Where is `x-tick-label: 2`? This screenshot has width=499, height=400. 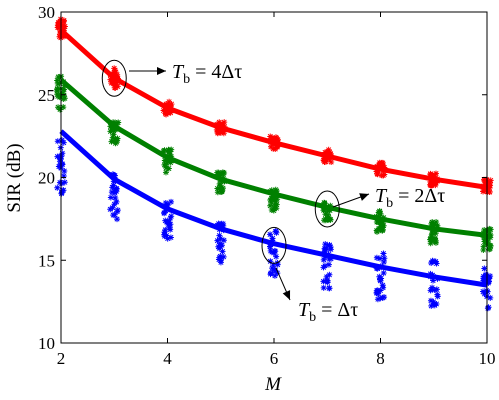
x-tick-label: 2 is located at coordinates (61, 358).